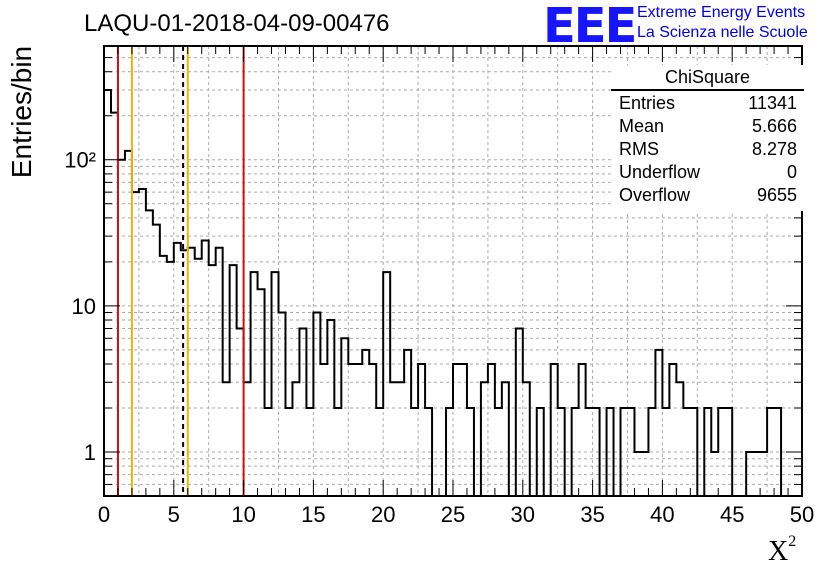 This screenshot has width=836, height=572. What do you see at coordinates (180, 271) in the screenshot?
I see `marker-layer` at bounding box center [180, 271].